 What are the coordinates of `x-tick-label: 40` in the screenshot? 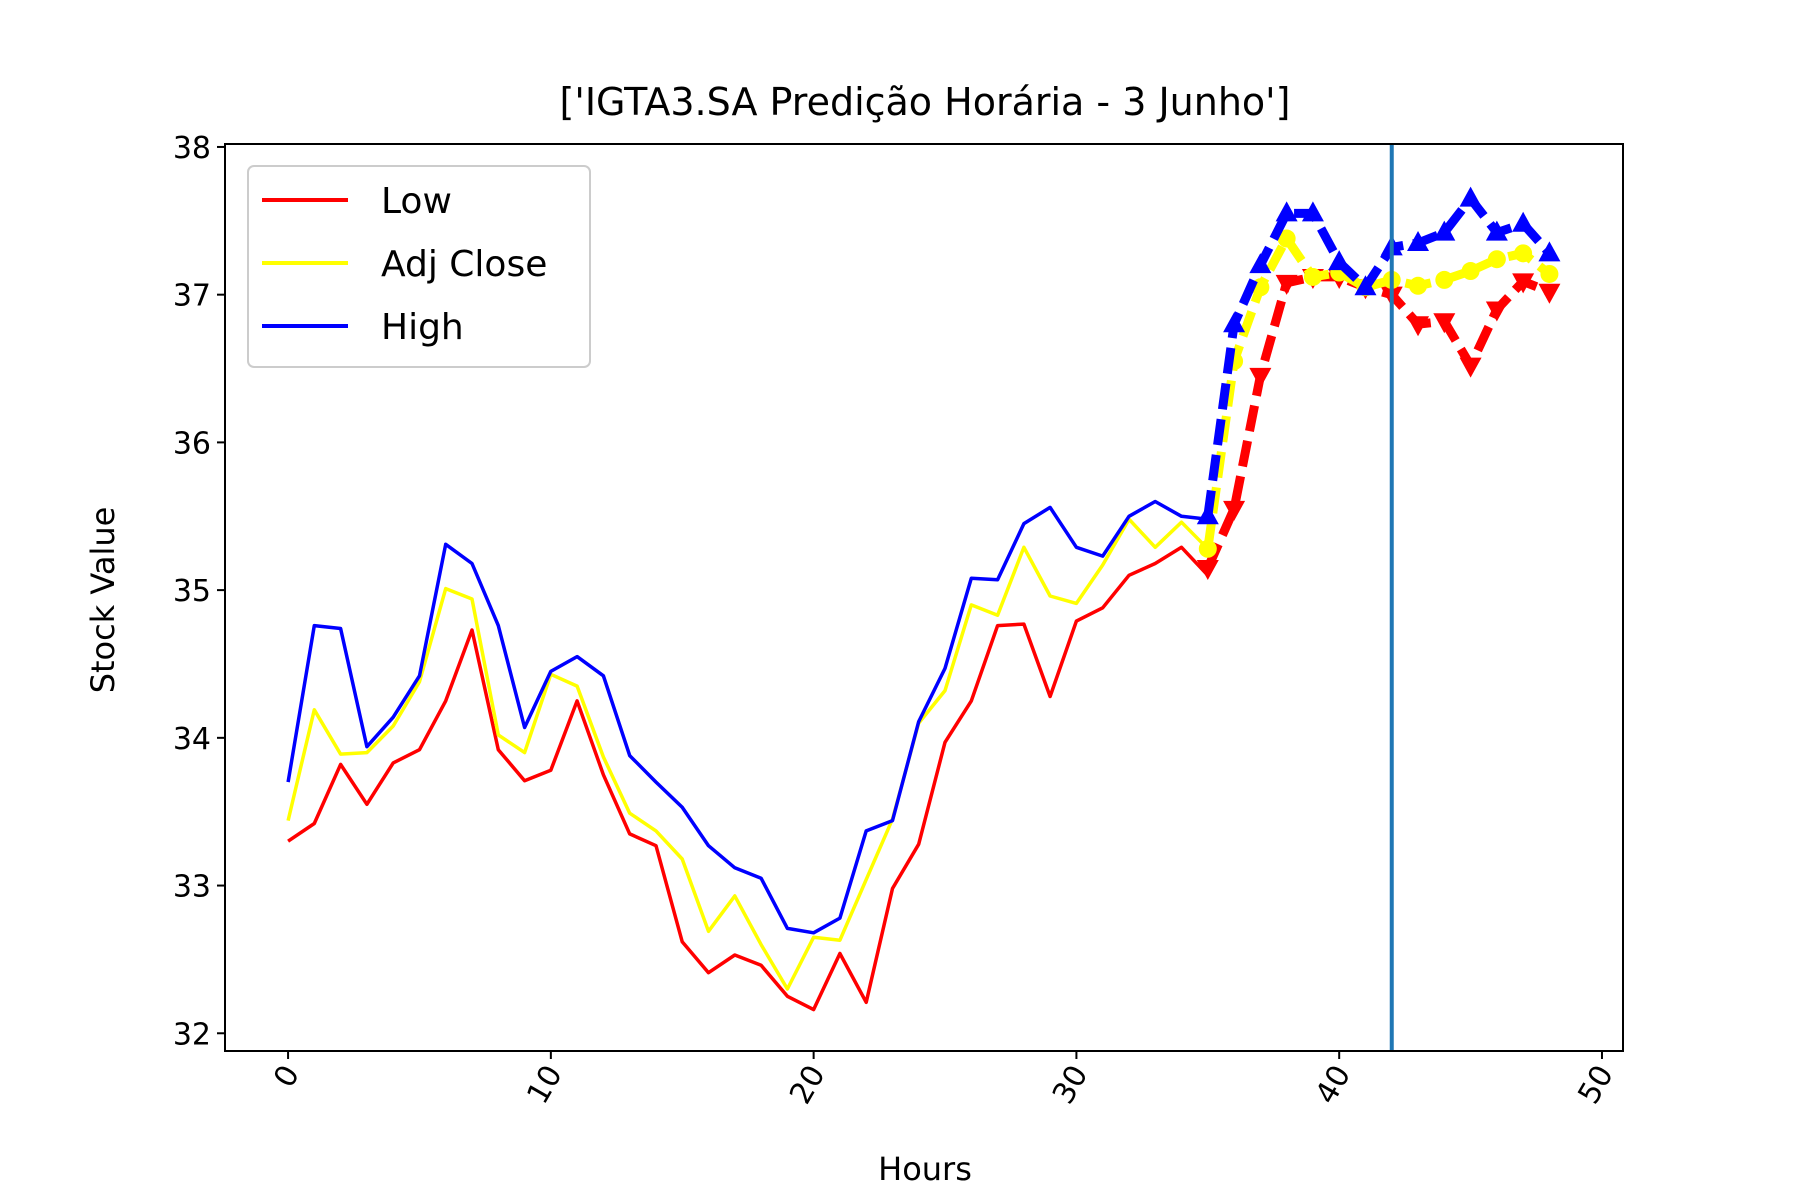 It's located at (1333, 1085).